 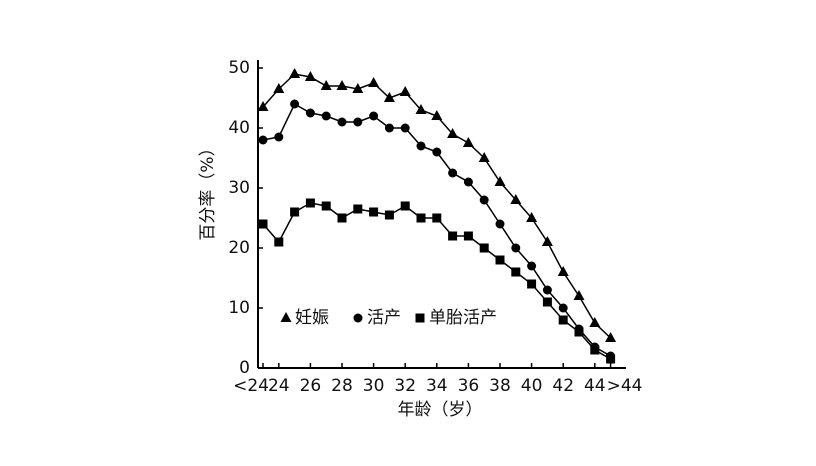 What do you see at coordinates (279, 386) in the screenshot?
I see `x-tick-label: 24` at bounding box center [279, 386].